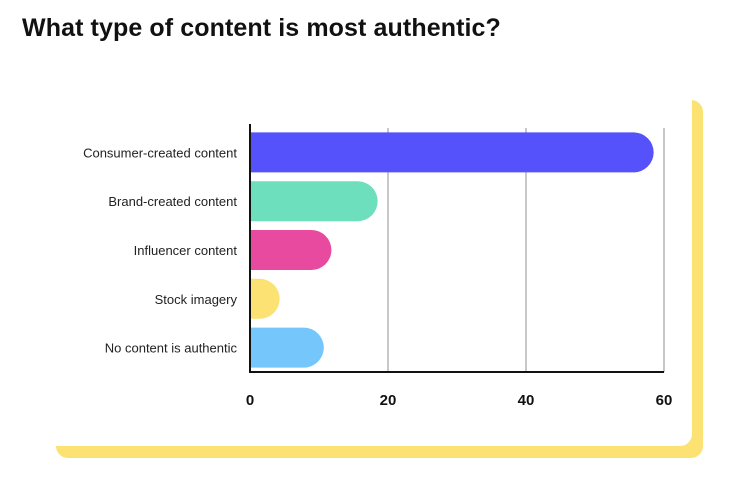 This screenshot has width=738, height=477. Describe the element at coordinates (172, 201) in the screenshot. I see `category-label-2: Brand-created content` at that location.